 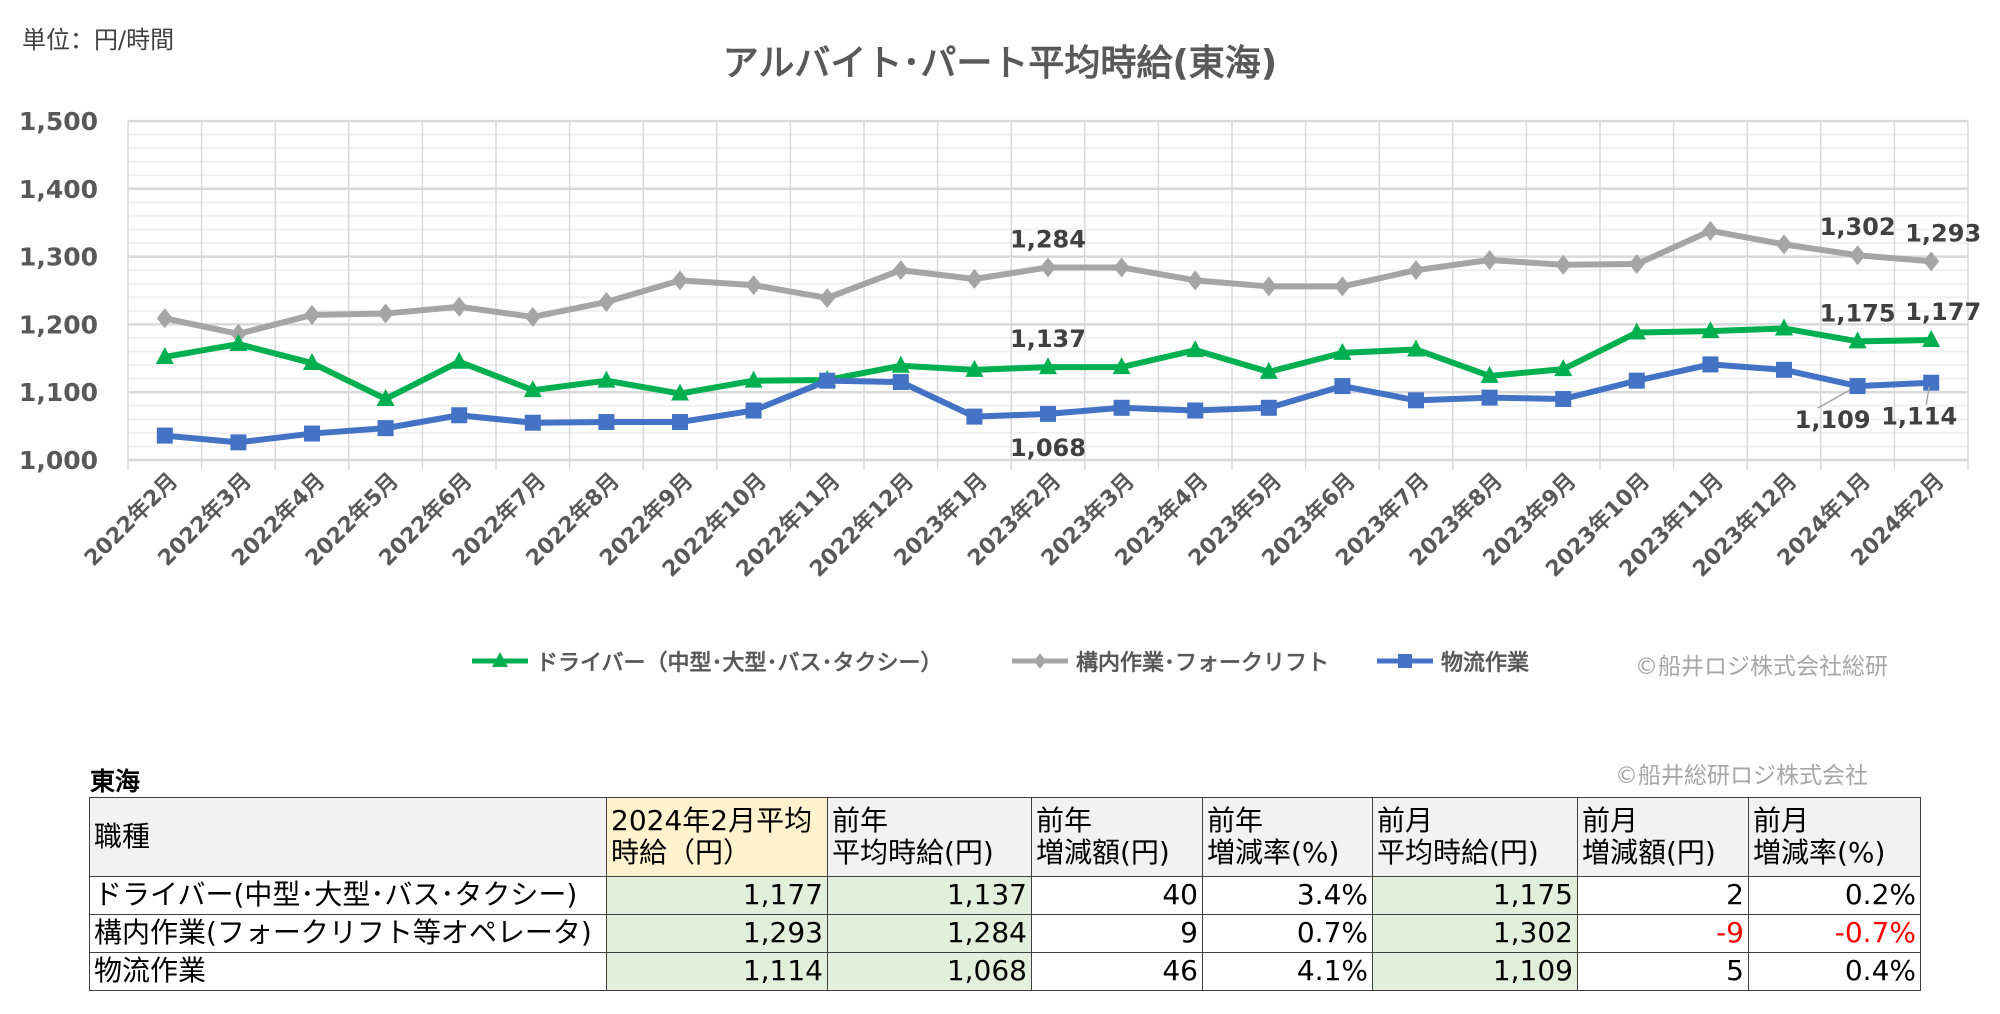 What do you see at coordinates (717, 933) in the screenshot?
I see `value-cell: 1,293` at bounding box center [717, 933].